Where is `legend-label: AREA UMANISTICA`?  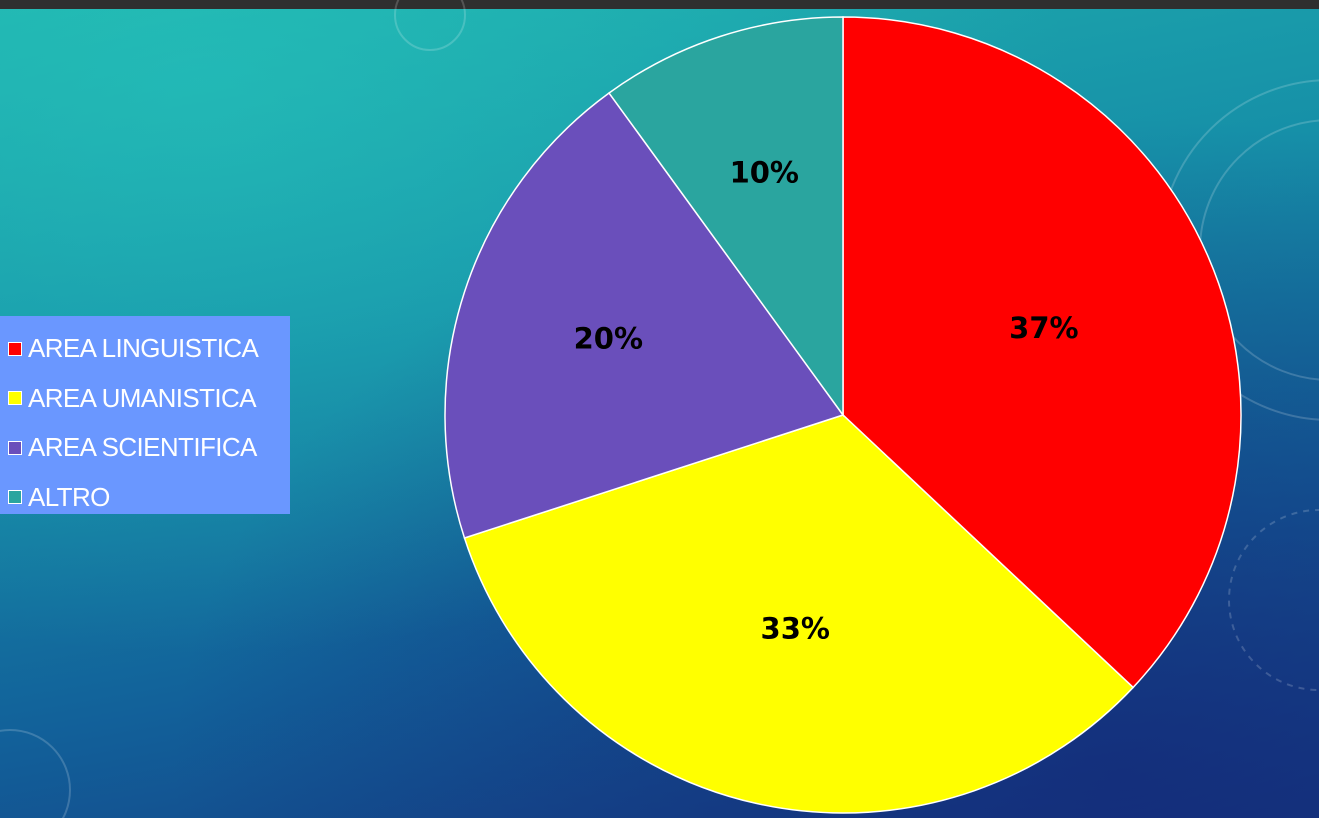 legend-label: AREA UMANISTICA is located at coordinates (142, 397).